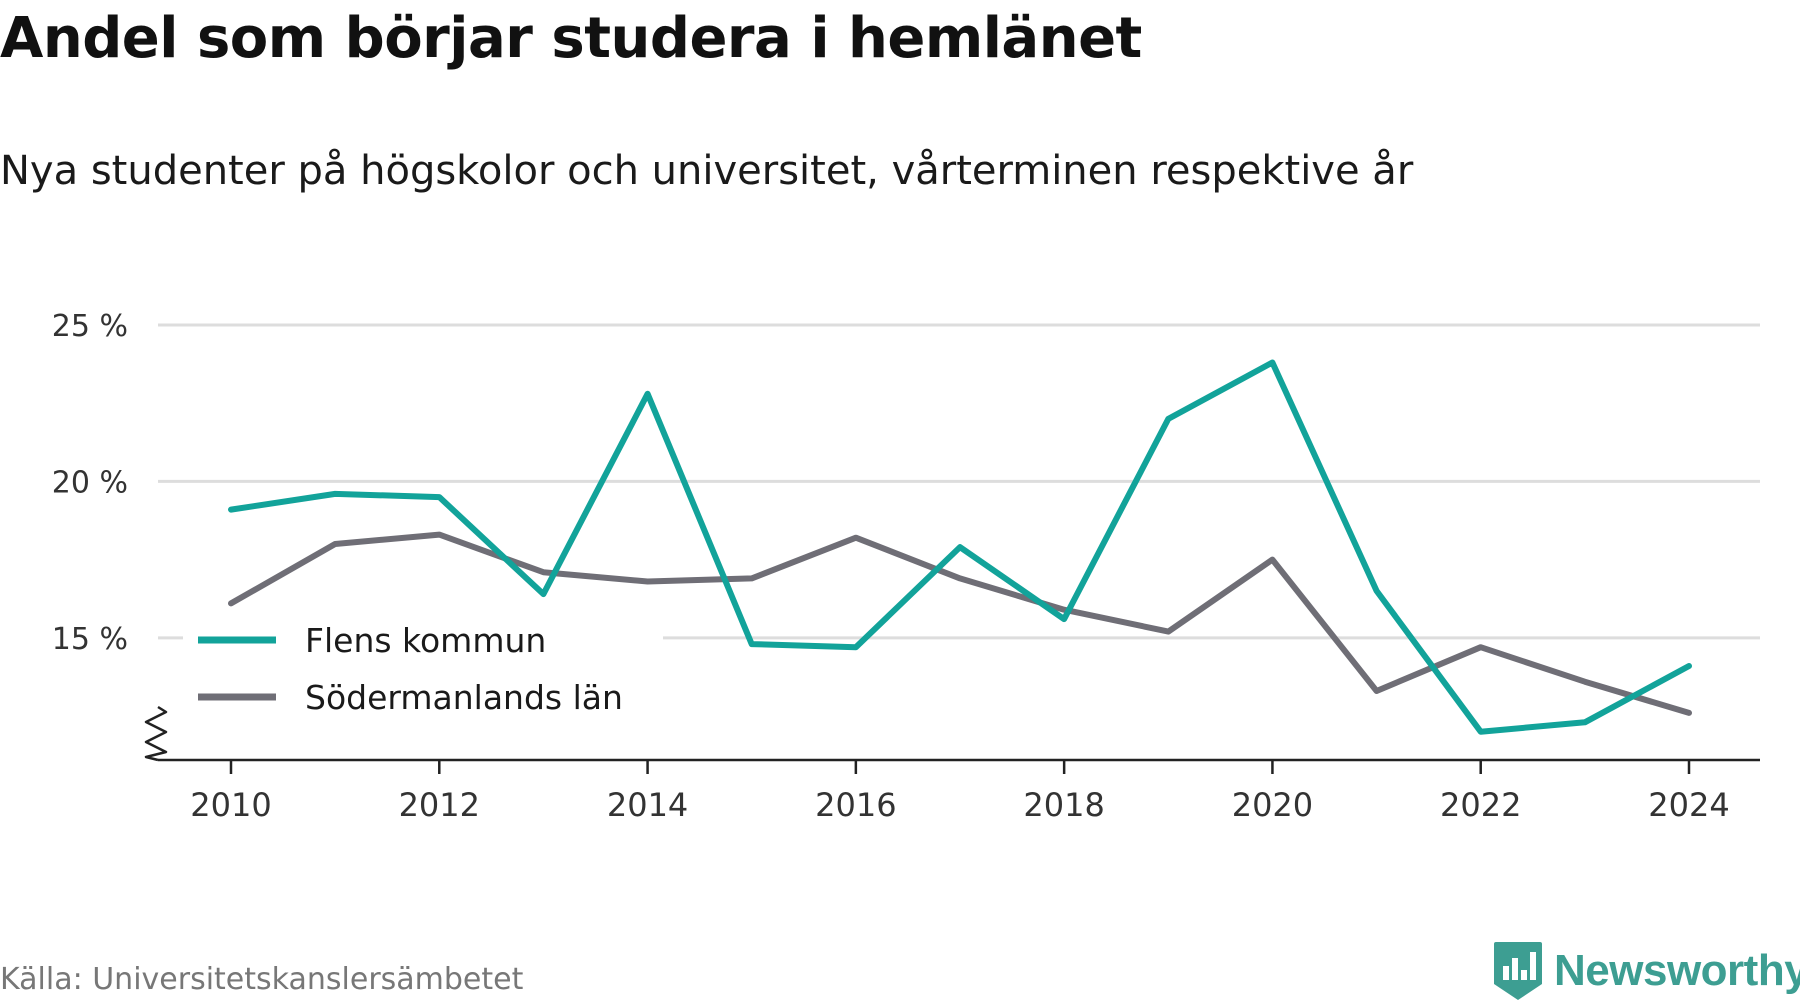  Describe the element at coordinates (439, 805) in the screenshot. I see `x-tick-label: 2012` at that location.